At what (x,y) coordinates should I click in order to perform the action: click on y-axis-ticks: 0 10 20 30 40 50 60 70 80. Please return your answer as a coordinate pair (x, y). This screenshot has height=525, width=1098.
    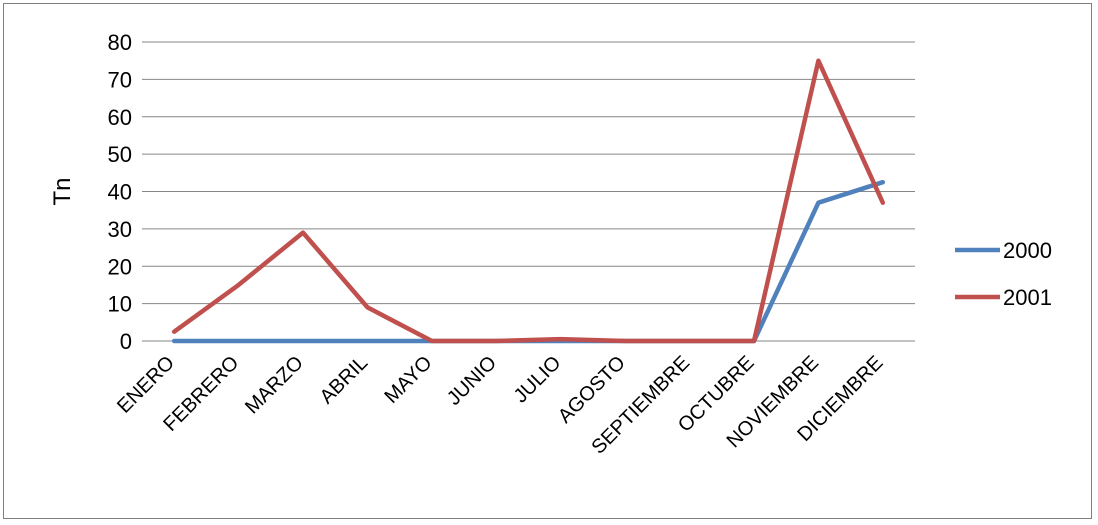
    Looking at the image, I should click on (120, 192).